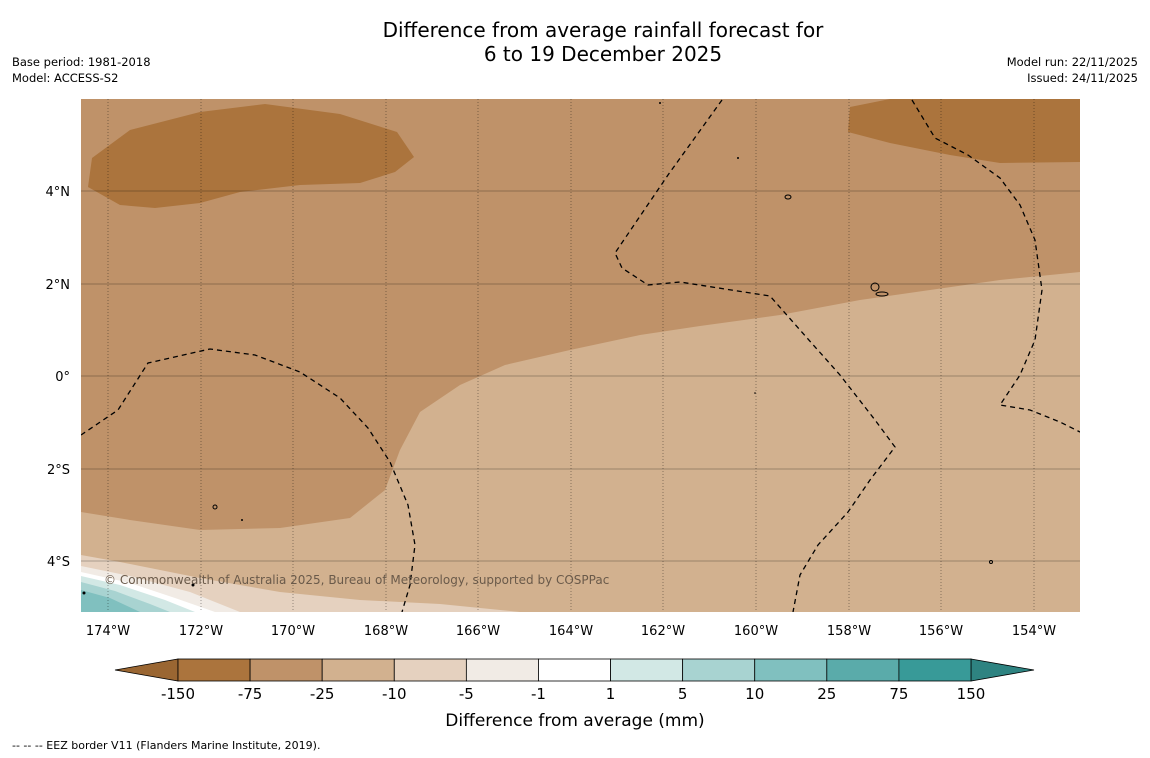 This screenshot has height=758, width=1150. Describe the element at coordinates (178, 694) in the screenshot. I see `colorbar-tick-label: -150` at that location.